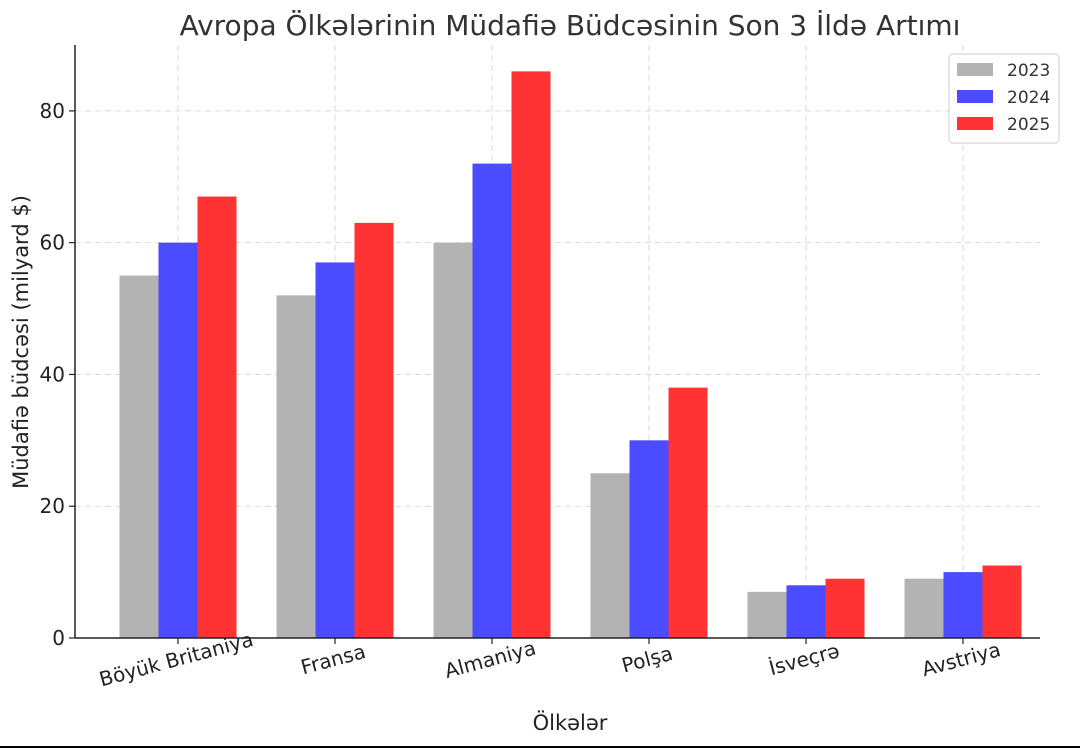 This screenshot has width=1080, height=750. Describe the element at coordinates (975, 123) in the screenshot. I see `legend-swatch-2025` at that location.